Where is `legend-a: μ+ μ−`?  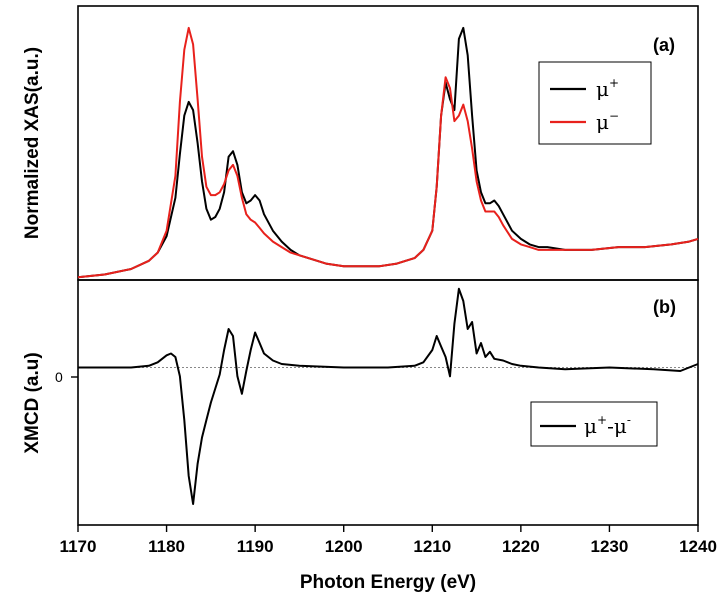
legend-a: μ+ μ− is located at coordinates (595, 103).